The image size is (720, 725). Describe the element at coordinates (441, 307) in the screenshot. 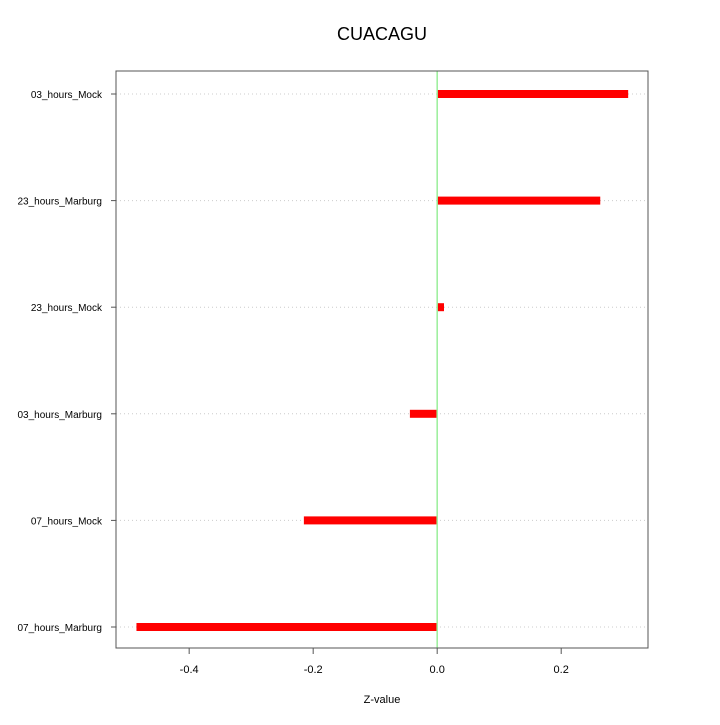

I see `bar-23_hours_Mock` at that location.